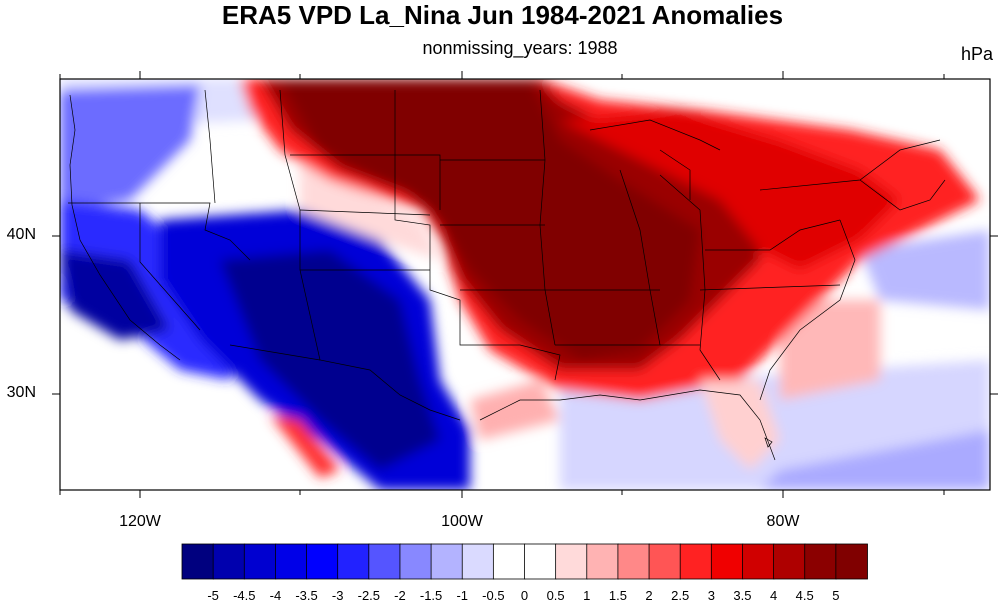 The height and width of the screenshot is (603, 1005). Describe the element at coordinates (462, 595) in the screenshot. I see `colorbar-tick-label: -1` at that location.